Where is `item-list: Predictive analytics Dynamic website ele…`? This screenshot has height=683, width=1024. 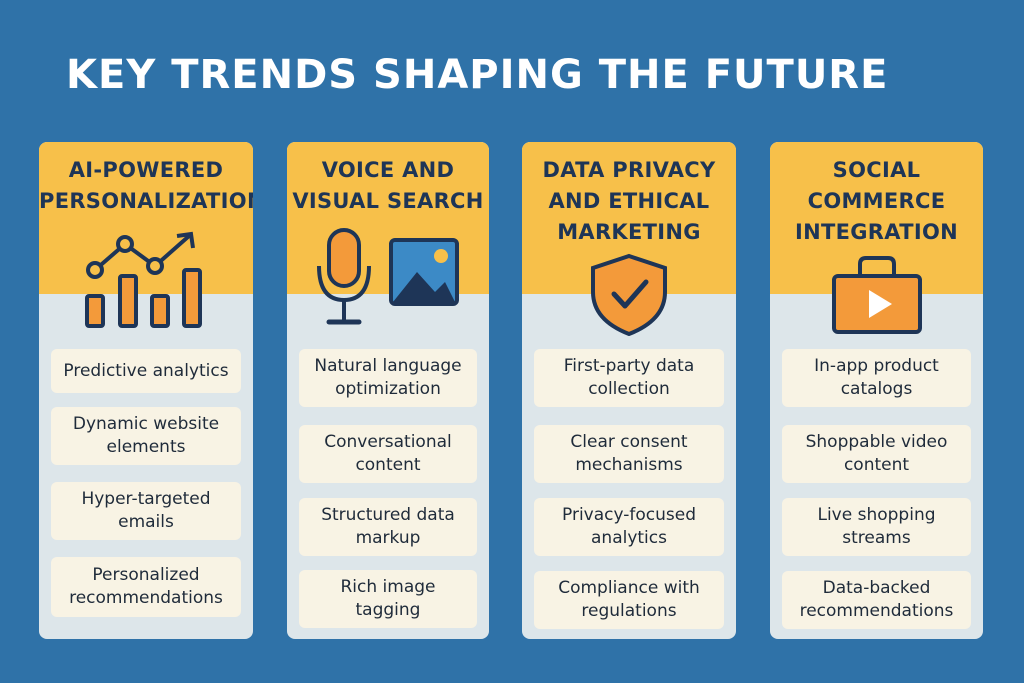
item-list: Predictive analytics Dynamic website ele… is located at coordinates (146, 489).